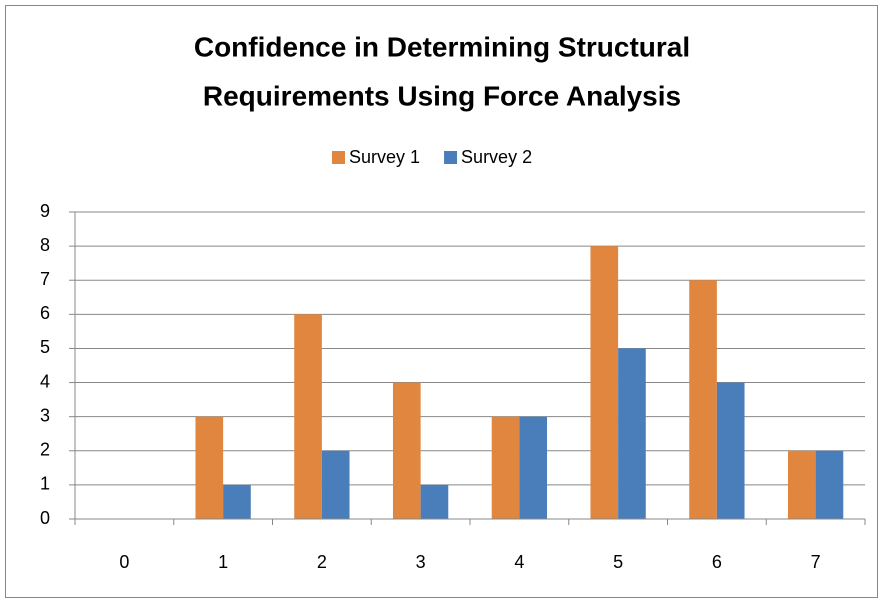 The image size is (884, 603). I want to click on y-tick-label: 2, so click(45, 450).